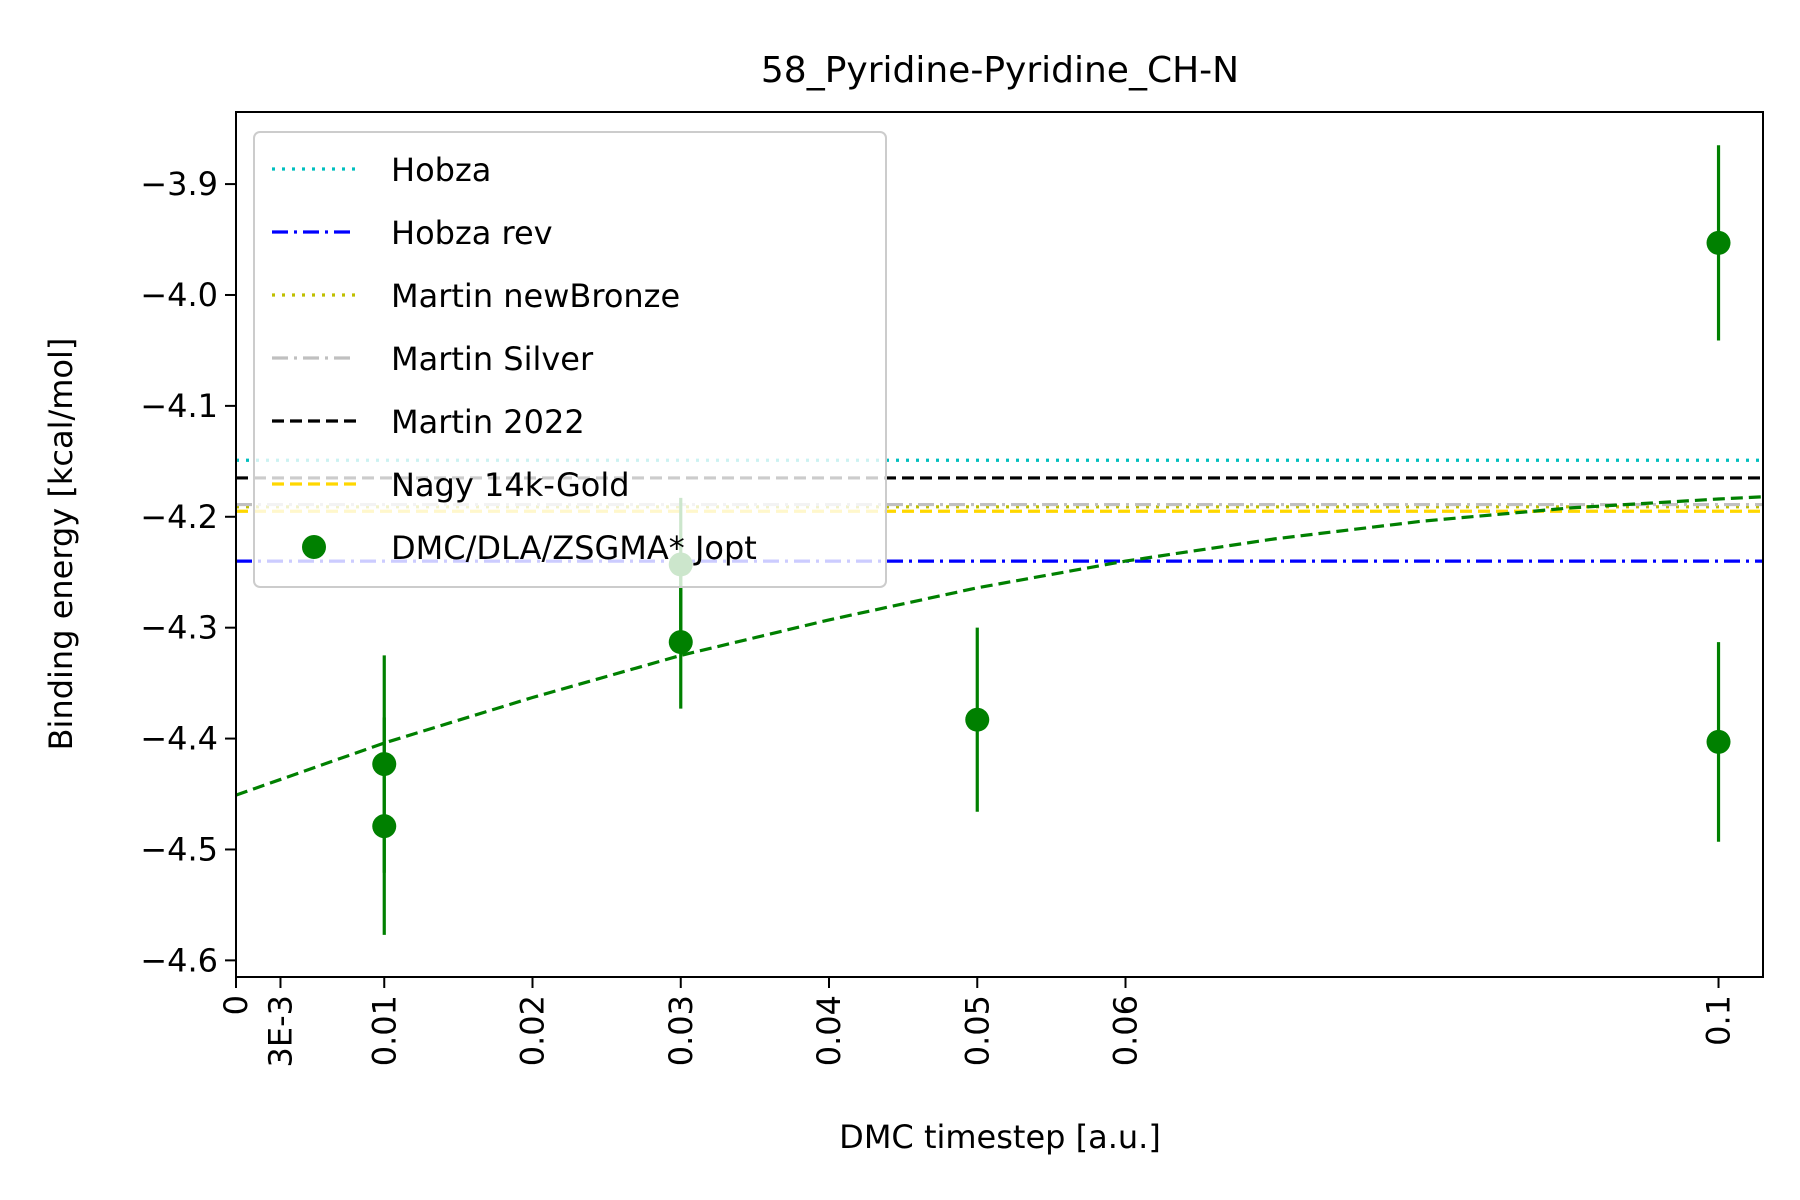 This screenshot has width=1800, height=1200. I want to click on x-tick-label: 3E-3, so click(280, 1031).